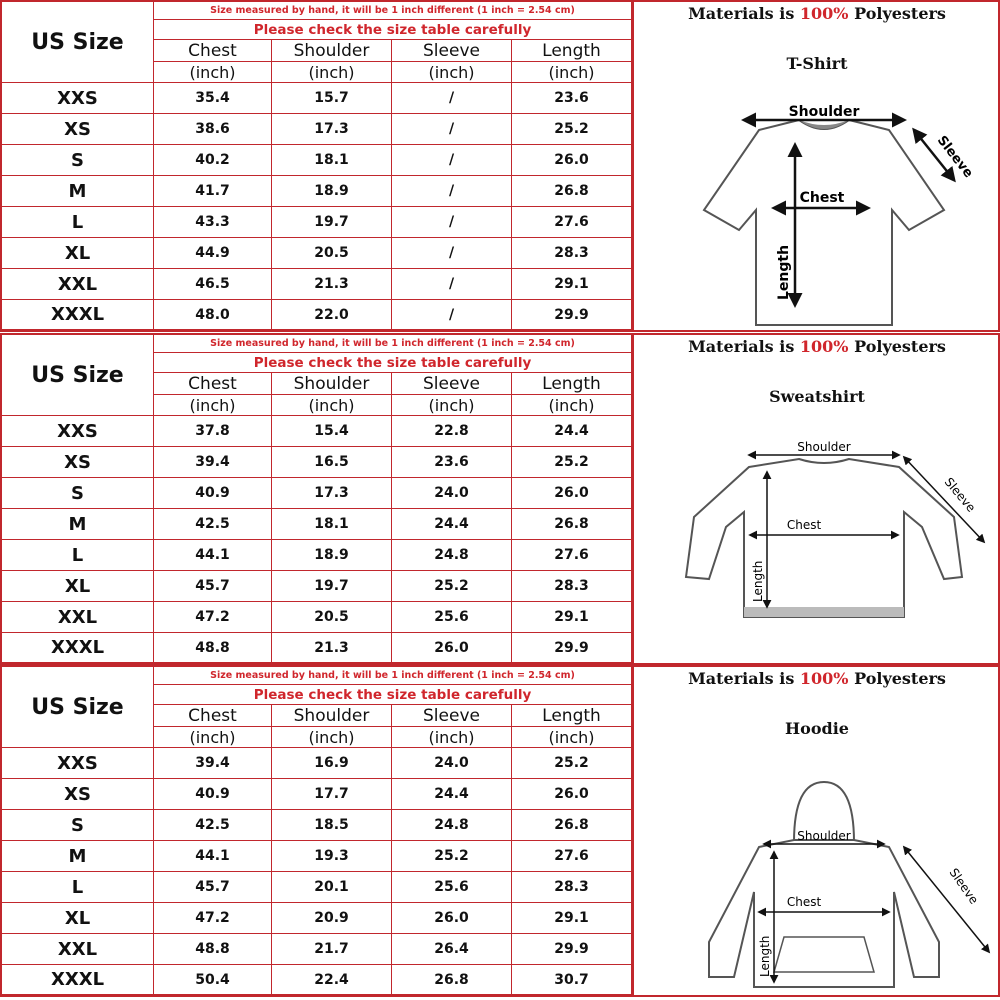 This screenshot has width=1000, height=1000. I want to click on materials-prefix: Materials is, so click(744, 678).